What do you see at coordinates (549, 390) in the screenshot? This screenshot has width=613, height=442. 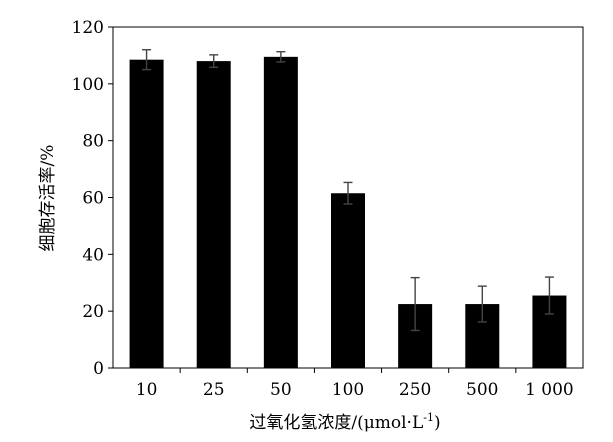 I see `x-tick-label: 1 000` at bounding box center [549, 390].